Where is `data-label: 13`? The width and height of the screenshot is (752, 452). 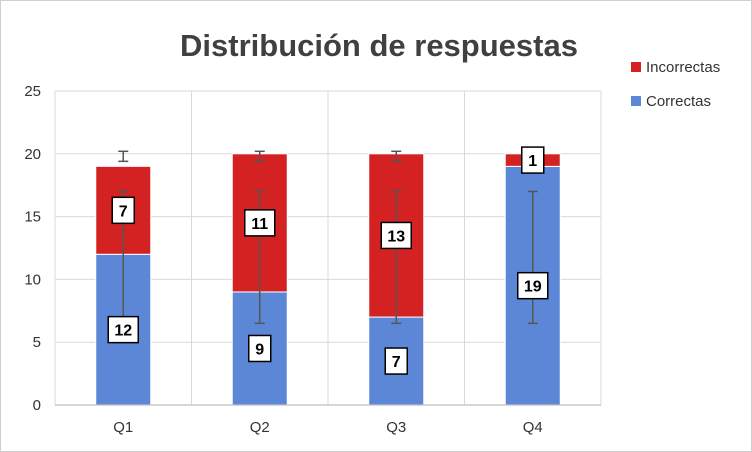 data-label: 13 is located at coordinates (396, 236).